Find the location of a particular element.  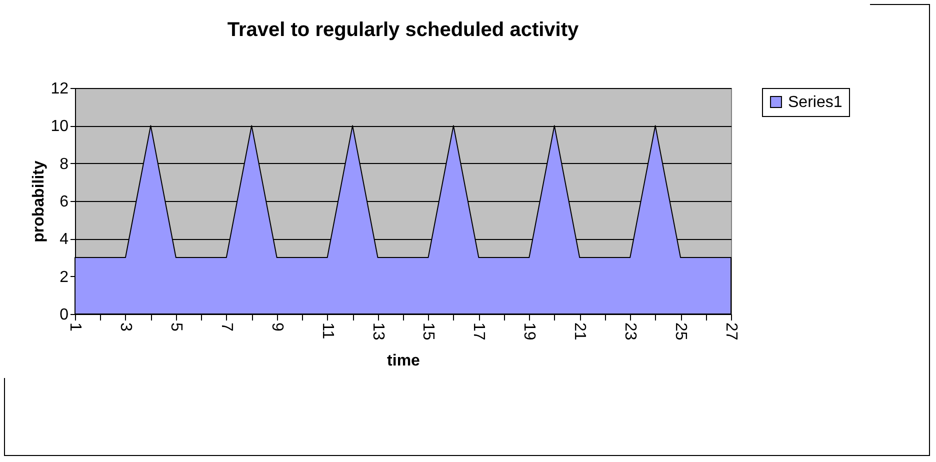

x-tick-label: 7 is located at coordinates (226, 327).